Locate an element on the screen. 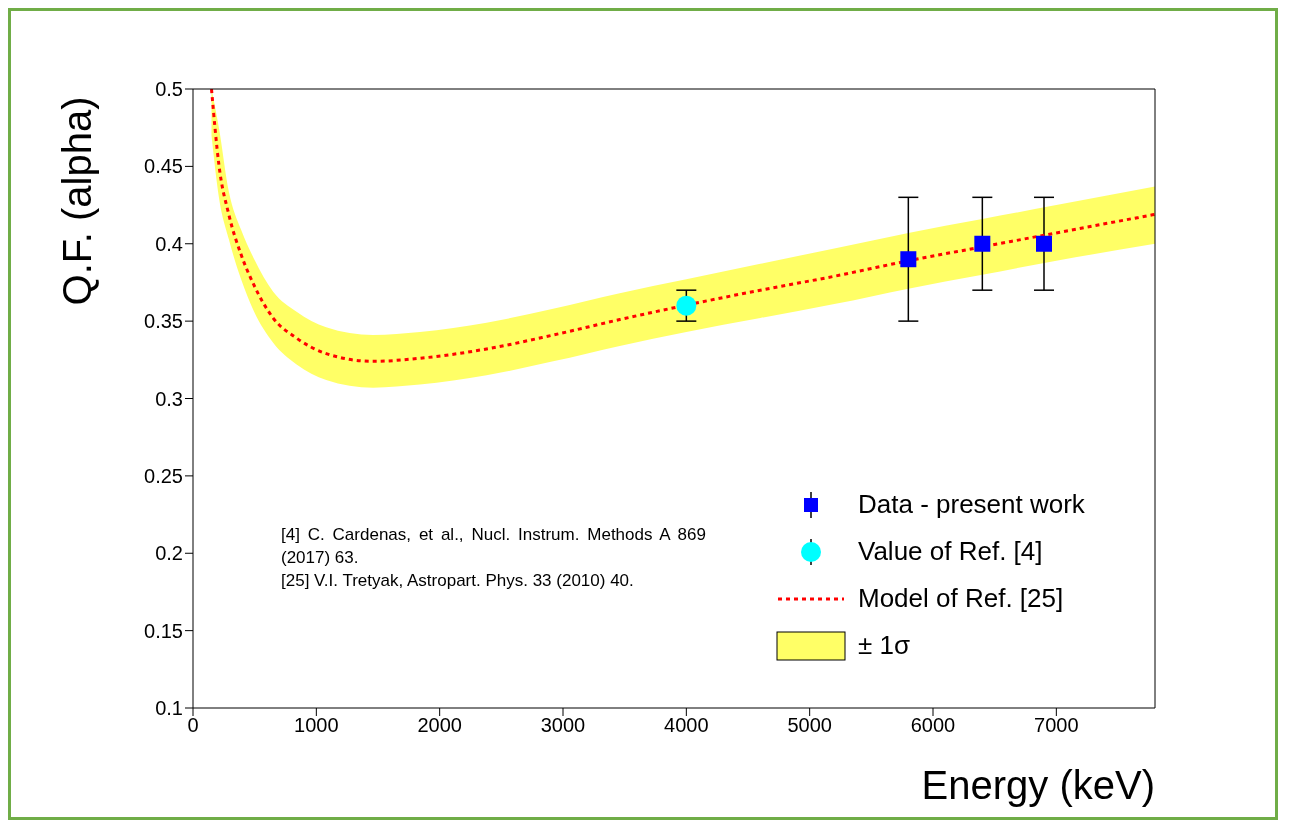 The width and height of the screenshot is (1294, 829). y-tick-label: 0.25 is located at coordinates (163, 475).